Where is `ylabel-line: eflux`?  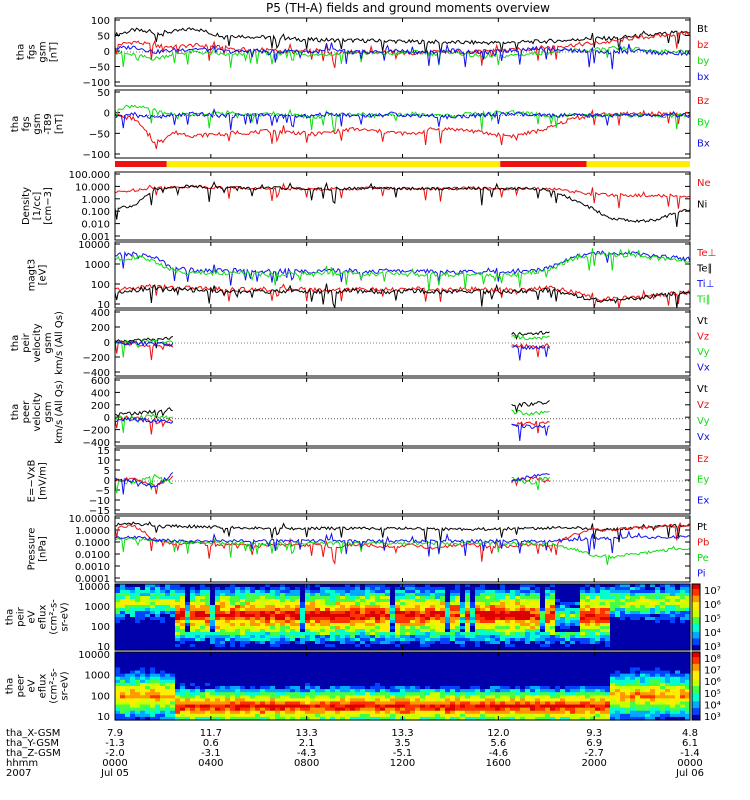 ylabel-line: eflux is located at coordinates (43, 617).